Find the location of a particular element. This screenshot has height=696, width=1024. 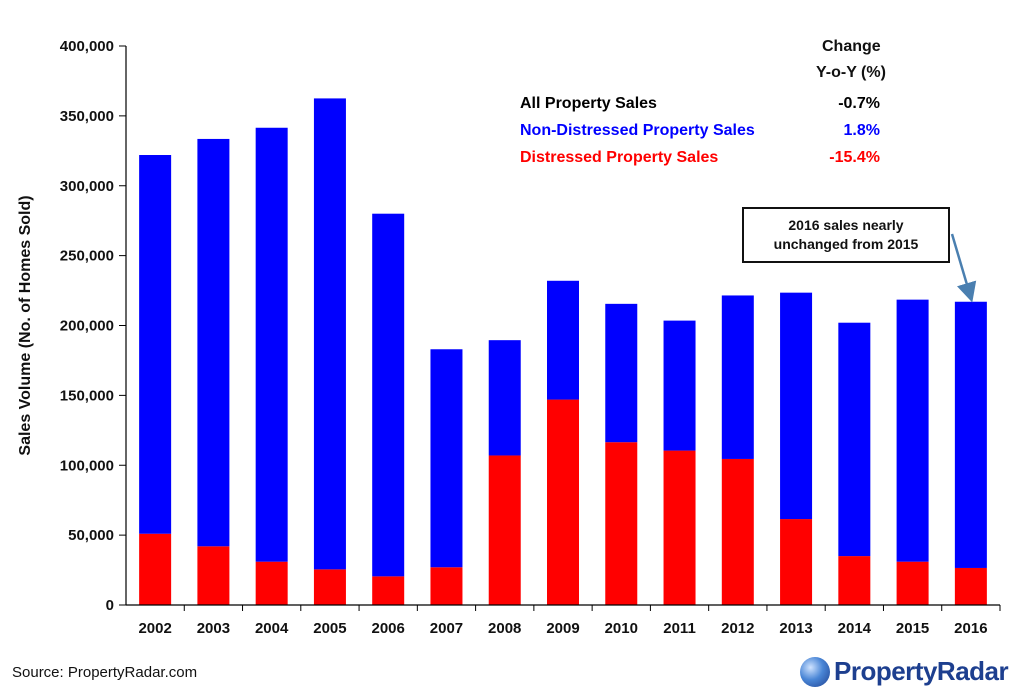

x-tick-label: 2015 is located at coordinates (912, 628).